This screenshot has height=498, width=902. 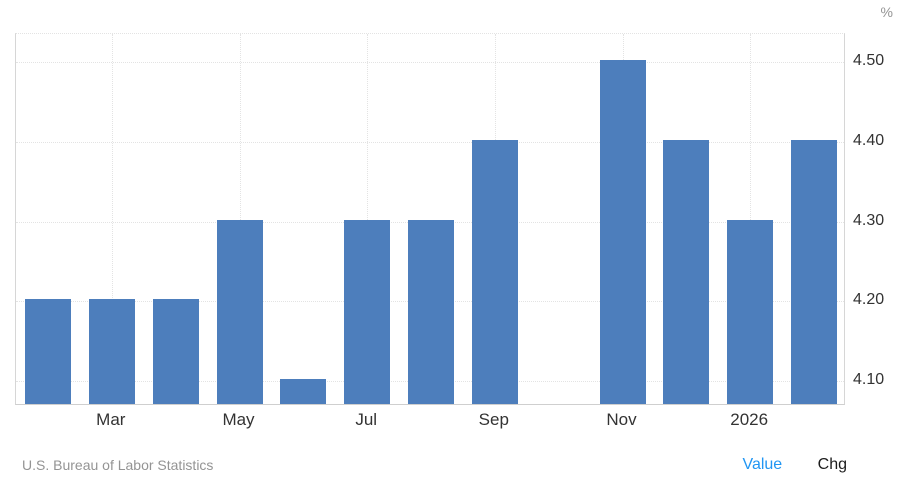 What do you see at coordinates (493, 419) in the screenshot?
I see `x-tick-label: Sep` at bounding box center [493, 419].